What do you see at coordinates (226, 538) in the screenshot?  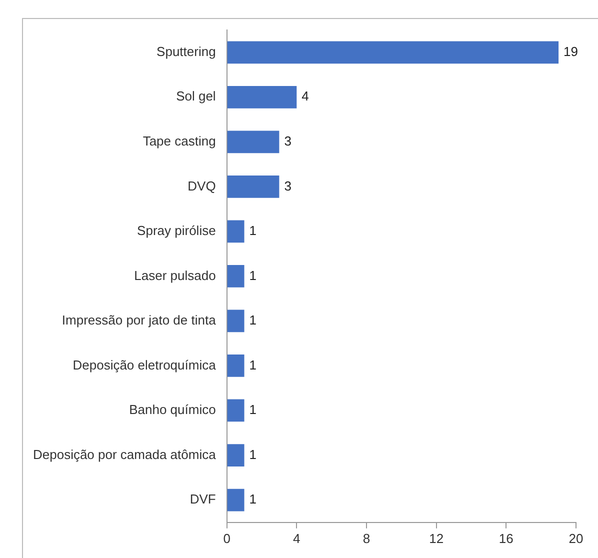 I see `x-tick-label: 0` at bounding box center [226, 538].